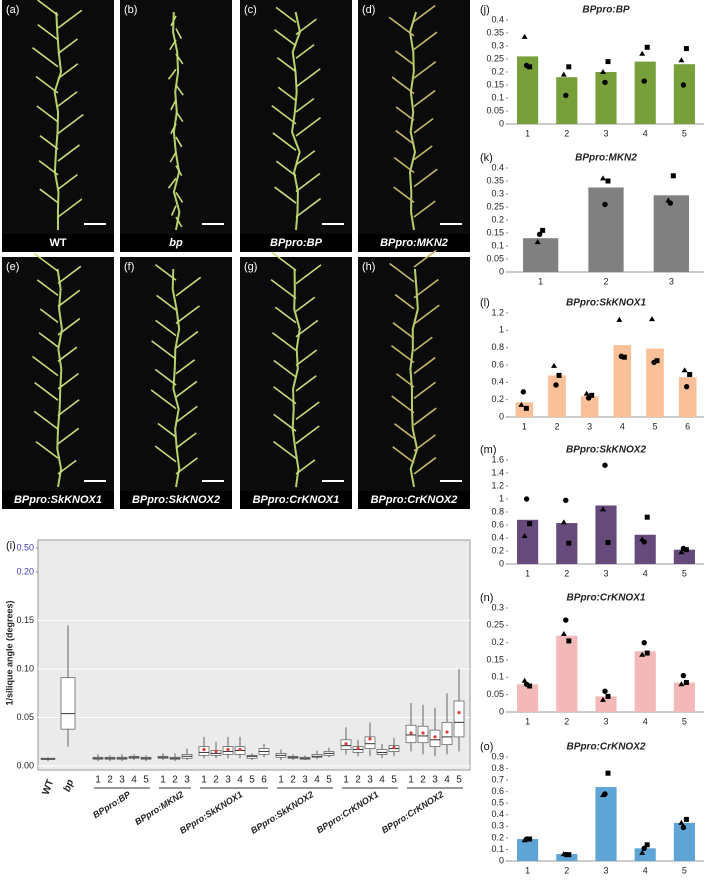  What do you see at coordinates (12, 267) in the screenshot?
I see `panel-label: (e)` at bounding box center [12, 267].